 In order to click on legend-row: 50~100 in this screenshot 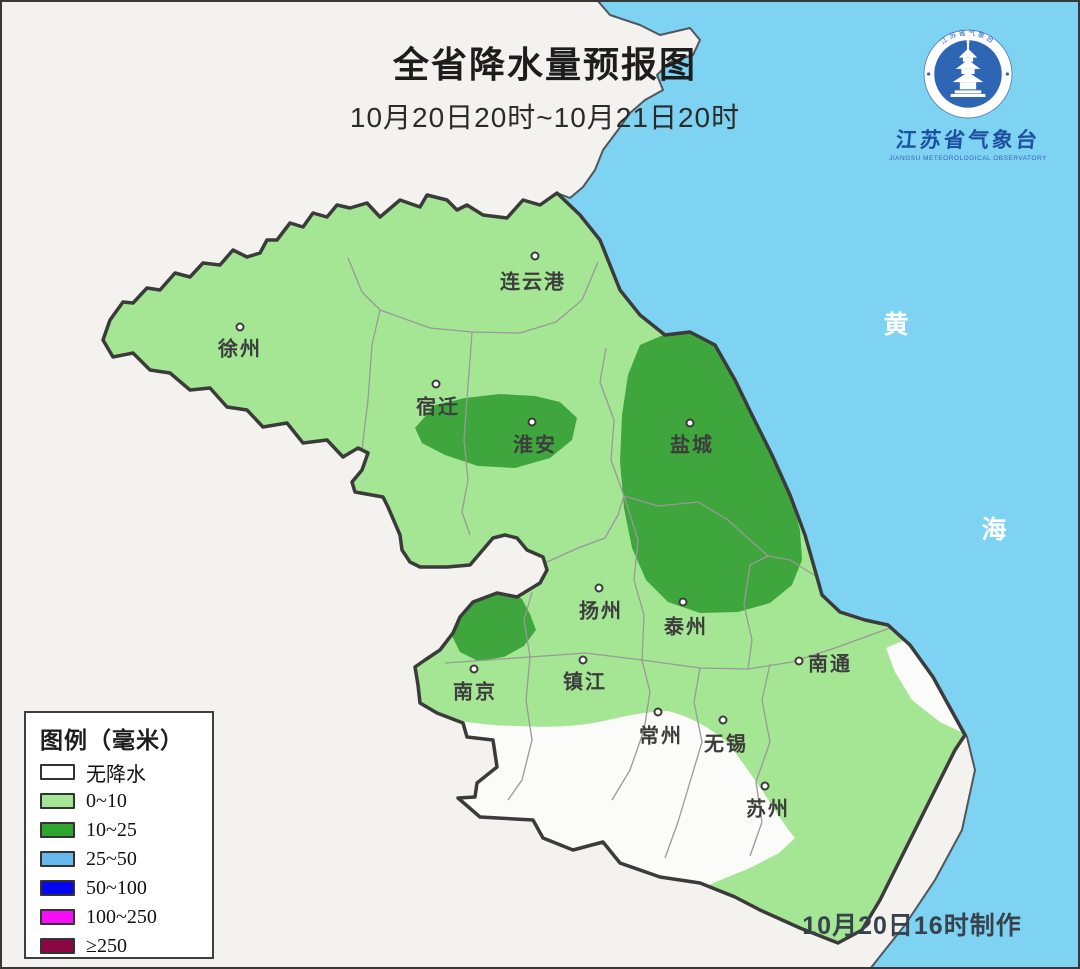, I will do `click(126, 888)`.